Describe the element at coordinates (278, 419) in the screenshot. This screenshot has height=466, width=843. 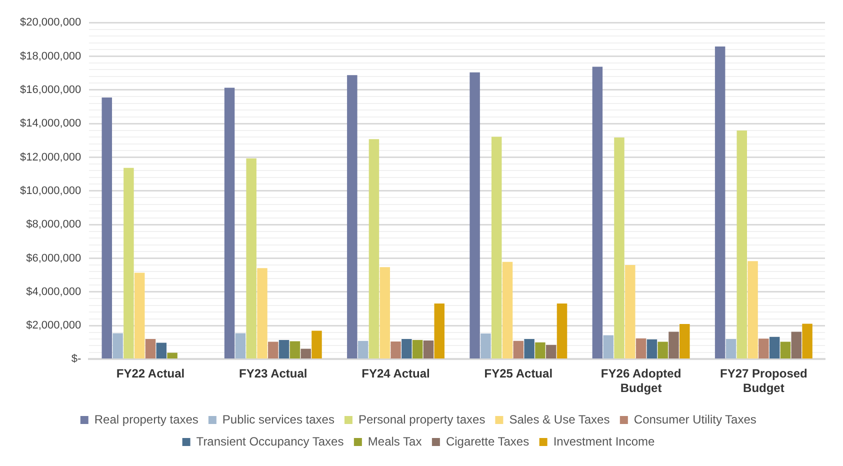
I see `legend-label: Public services taxes` at that location.